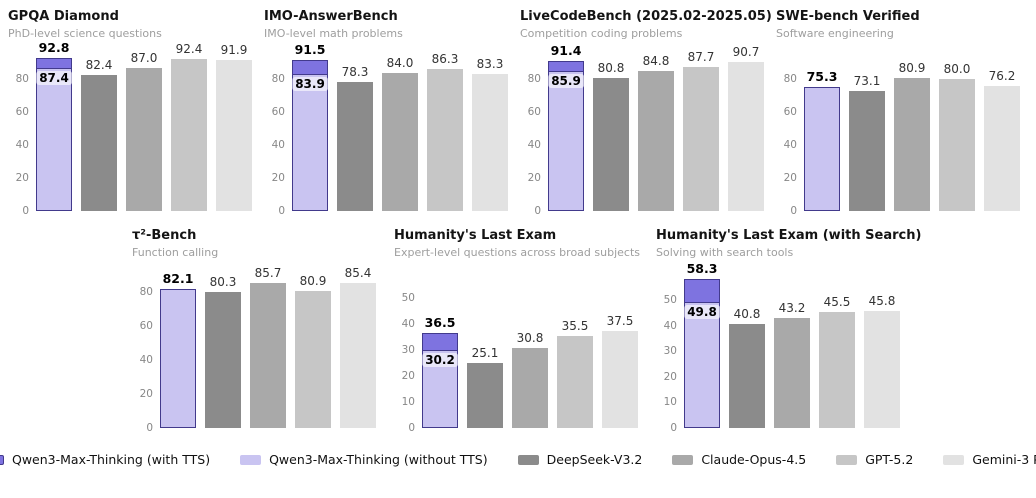 This screenshot has height=498, width=1036. What do you see at coordinates (989, 459) in the screenshot?
I see `legend-item-gemini-3-pro: Gemini-3 Pro` at bounding box center [989, 459].